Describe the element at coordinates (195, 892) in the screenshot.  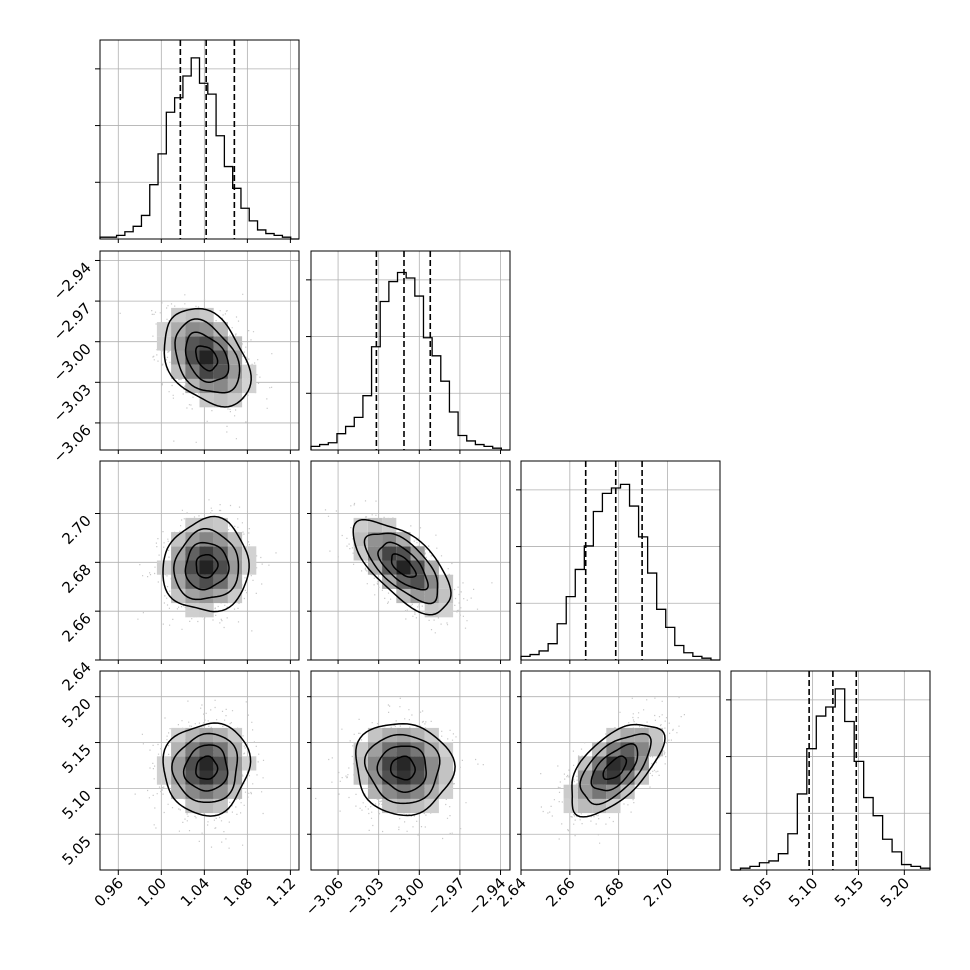
I see `x-tick-label-0-2: 1.04` at that location.